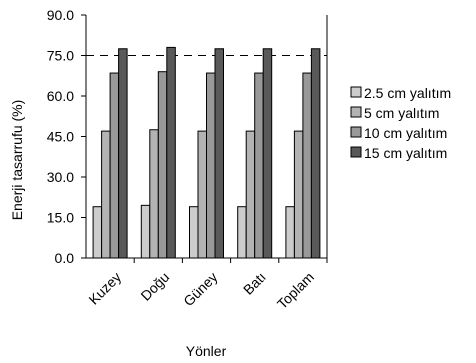  I want to click on y-tick-label: 15.0, so click(60, 218).